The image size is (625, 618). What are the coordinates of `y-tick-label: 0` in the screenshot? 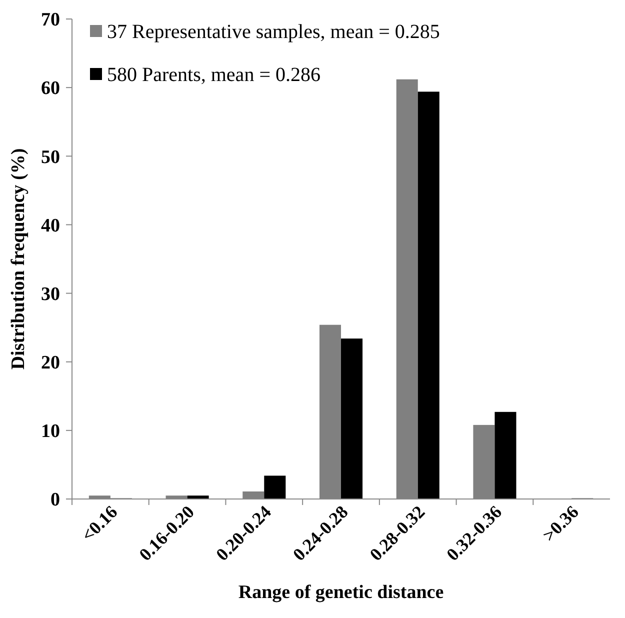 It's located at (55, 500).